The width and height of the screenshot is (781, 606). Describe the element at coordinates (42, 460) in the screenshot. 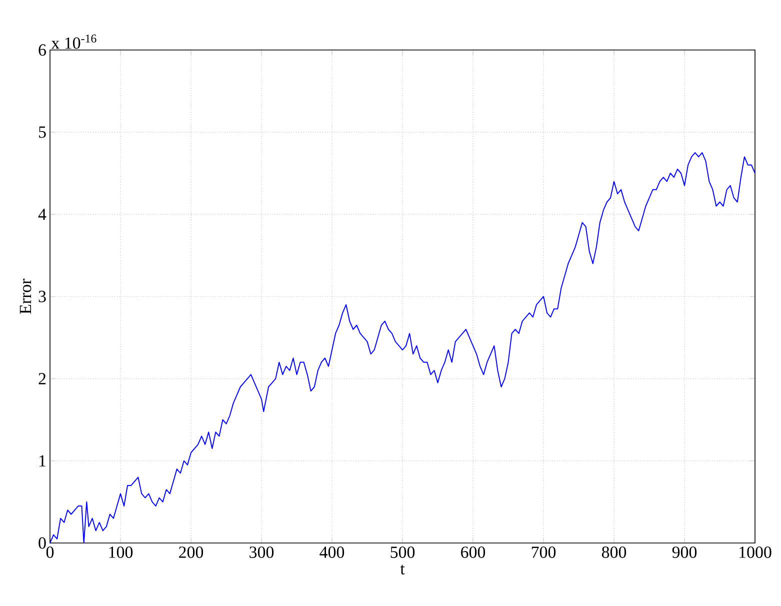

I see `y-tick-label: 1` at that location.